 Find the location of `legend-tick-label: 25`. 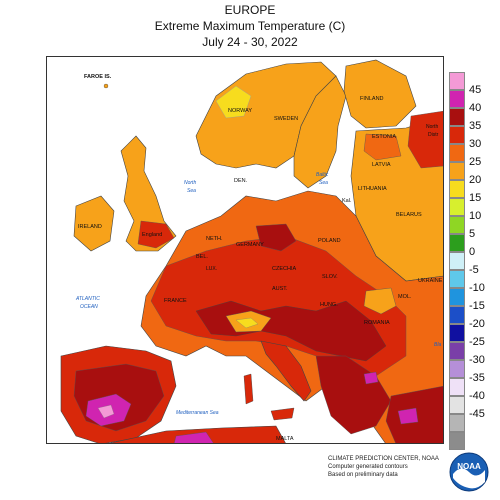

legend-tick-label: 25 is located at coordinates (475, 162).